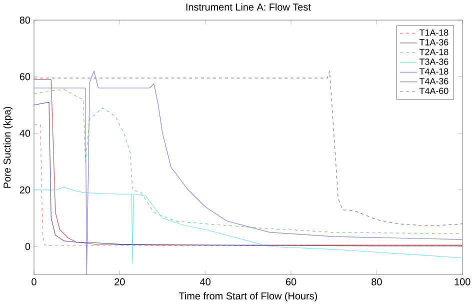  I want to click on legend-label: T3A-36, so click(433, 62).